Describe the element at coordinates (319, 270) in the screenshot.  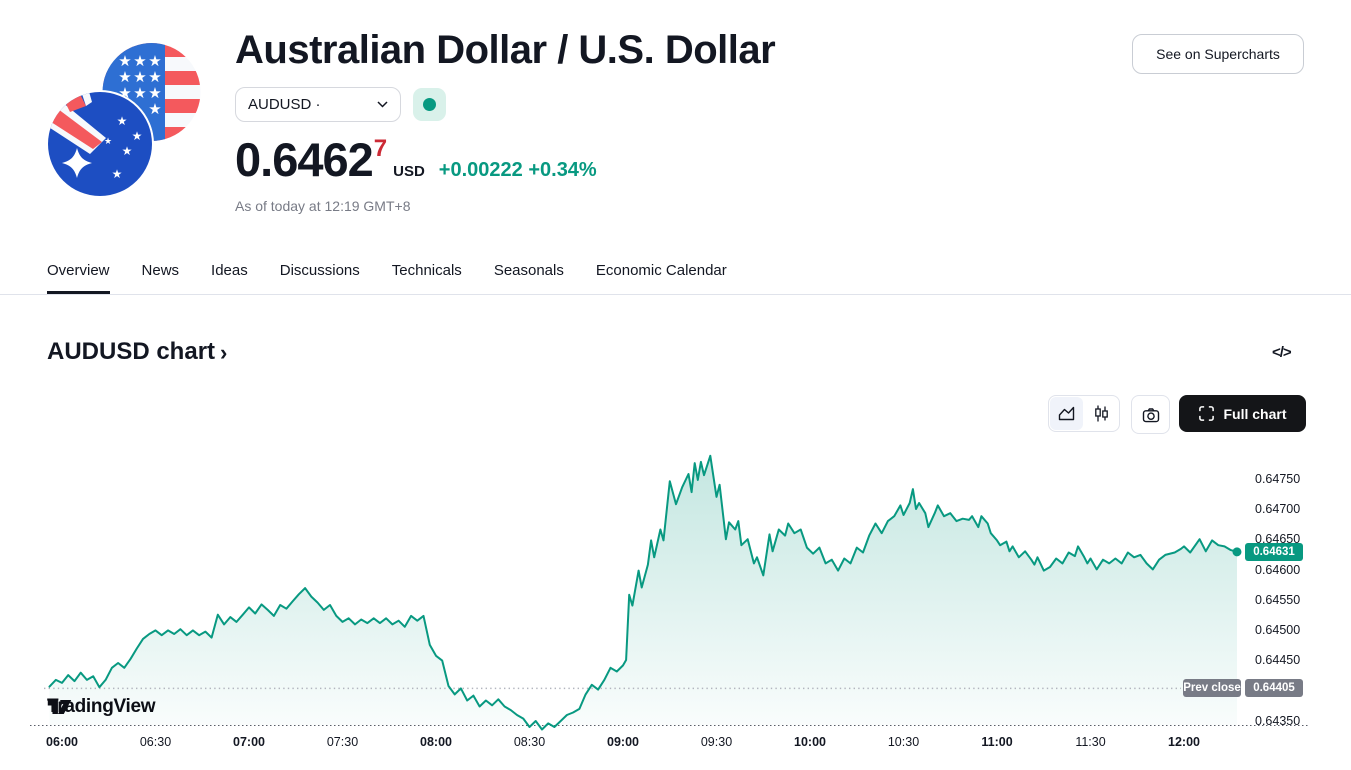
I see `tab-discussions: Discussions` at that location.